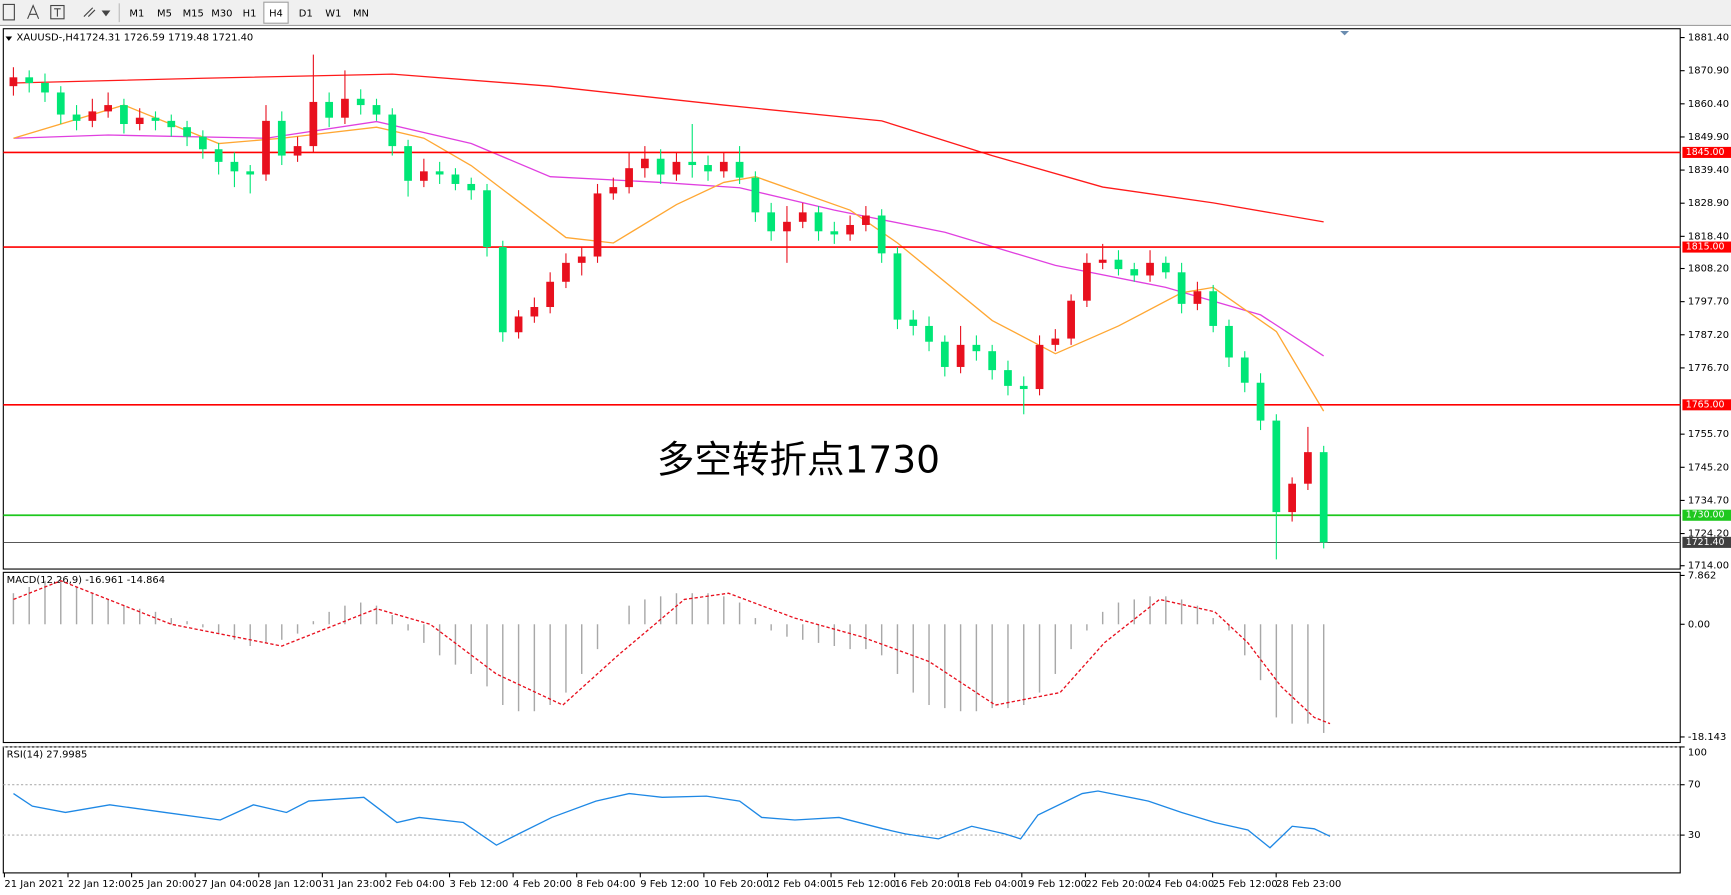 Image resolution: width=1731 pixels, height=895 pixels. What do you see at coordinates (164, 13) in the screenshot?
I see `timeframe-button: M5` at bounding box center [164, 13].